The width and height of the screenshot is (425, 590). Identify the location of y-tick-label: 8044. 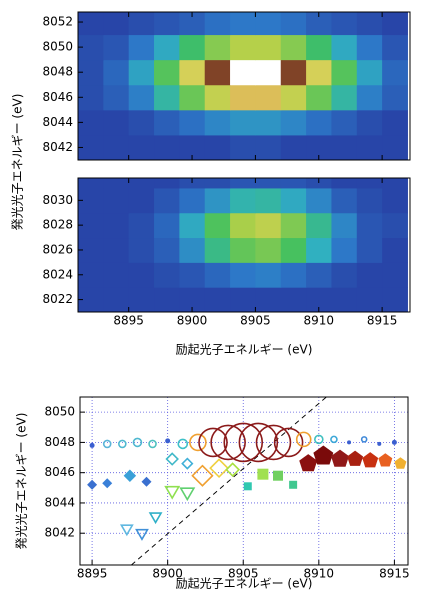
(57, 122).